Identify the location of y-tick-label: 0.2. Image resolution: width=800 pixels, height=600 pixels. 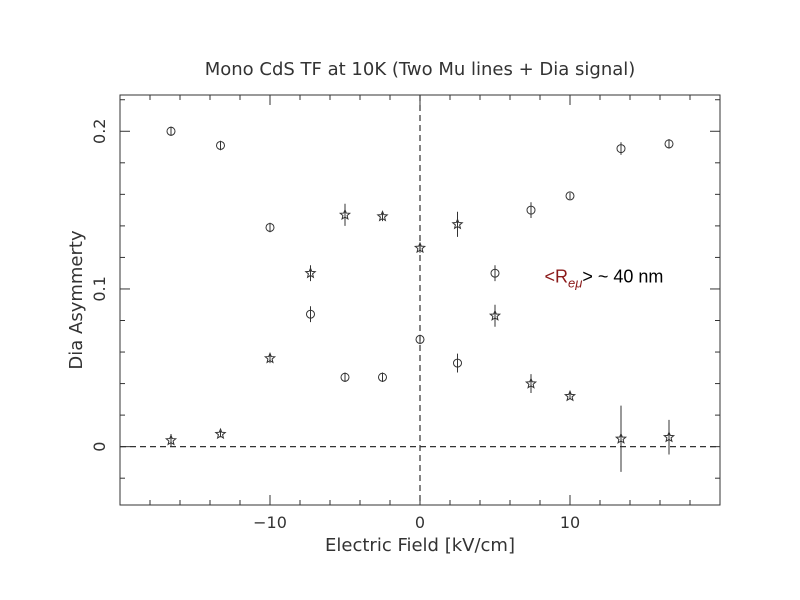
(99, 131).